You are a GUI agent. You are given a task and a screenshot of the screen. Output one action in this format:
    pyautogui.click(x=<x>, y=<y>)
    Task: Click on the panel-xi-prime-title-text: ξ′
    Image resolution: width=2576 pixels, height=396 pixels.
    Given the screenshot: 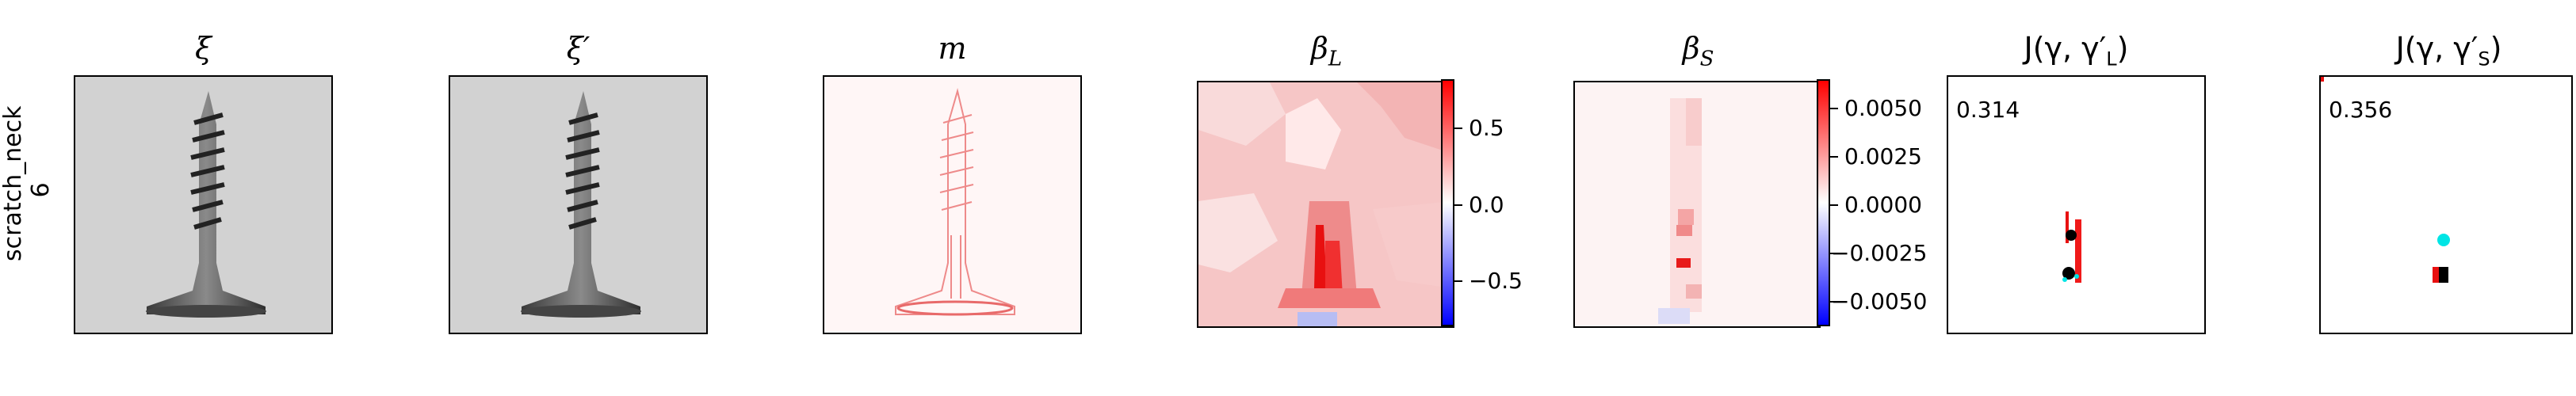 What is the action you would take?
    pyautogui.click(x=578, y=48)
    